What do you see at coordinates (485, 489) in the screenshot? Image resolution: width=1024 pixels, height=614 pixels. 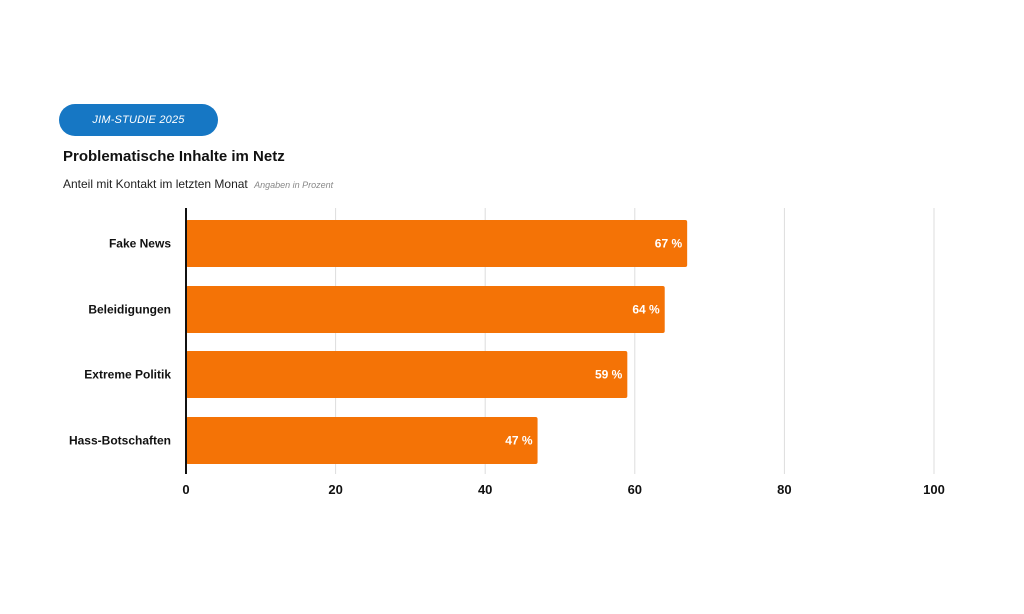 I see `x-tick-label: 40` at bounding box center [485, 489].